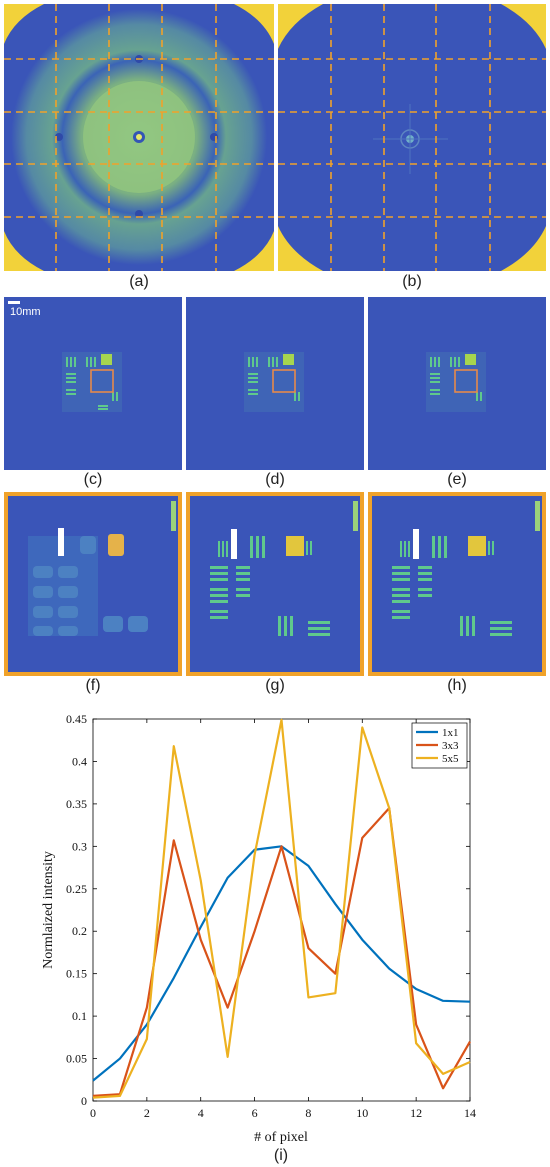 The width and height of the screenshot is (550, 1167). I want to click on scale-bar-label: 10mm, so click(25, 312).